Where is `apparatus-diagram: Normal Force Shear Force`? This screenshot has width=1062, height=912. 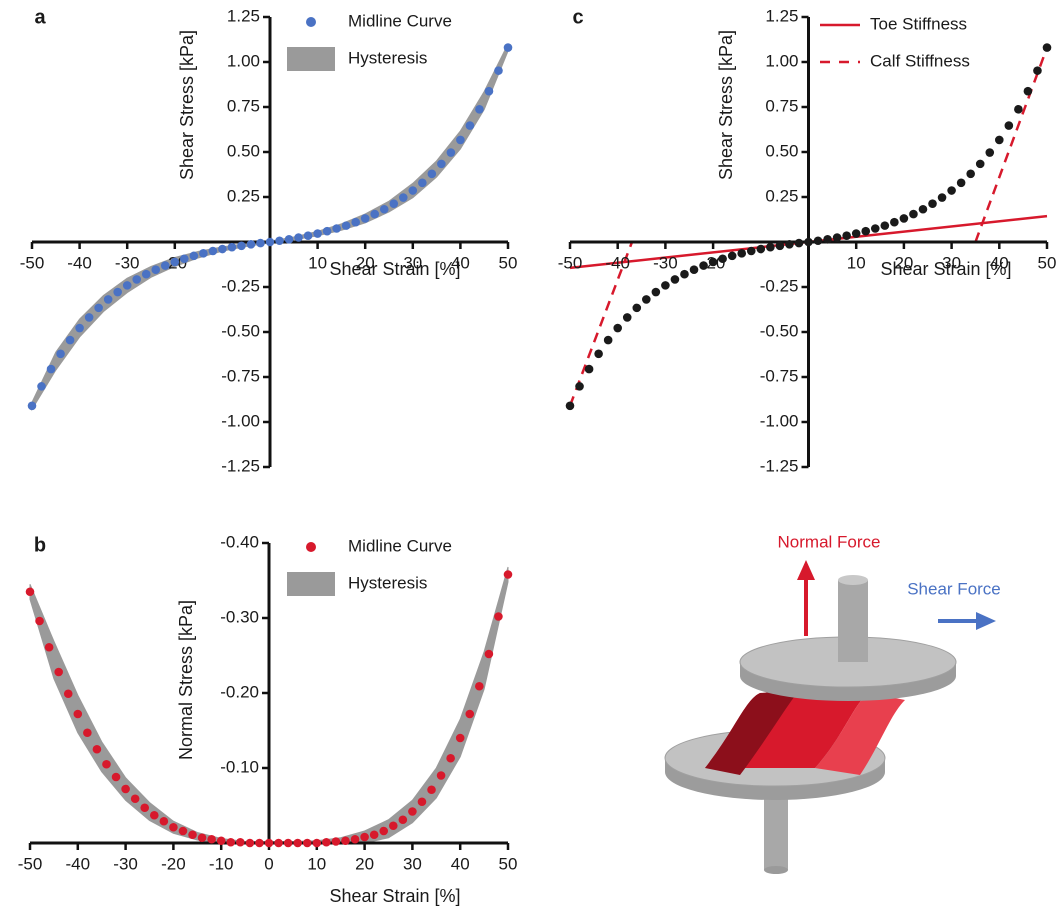
apparatus-diagram: Normal Force Shear Force is located at coordinates (832, 703).